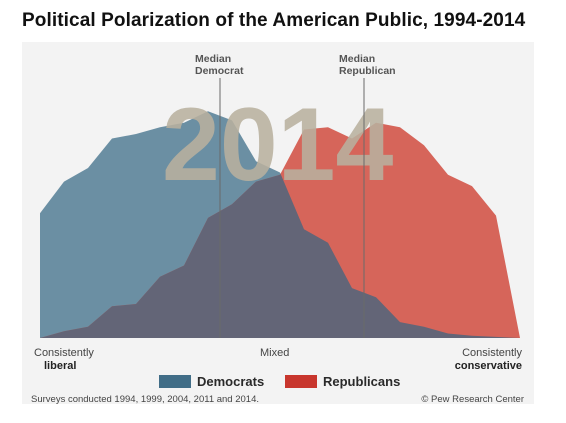  Describe the element at coordinates (278, 145) in the screenshot. I see `year-label: 2014` at that location.